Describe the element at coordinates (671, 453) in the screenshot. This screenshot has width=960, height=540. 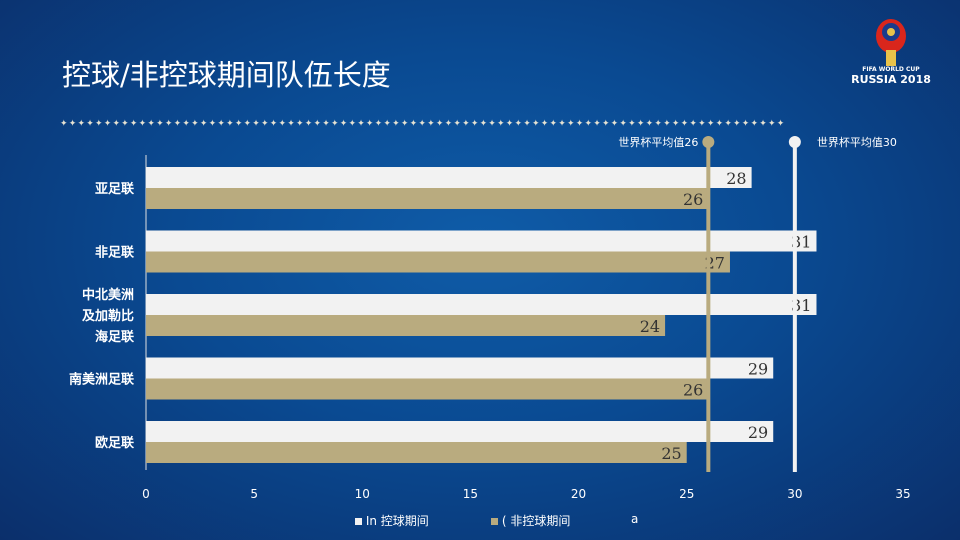
I see `data-label: 25` at that location.